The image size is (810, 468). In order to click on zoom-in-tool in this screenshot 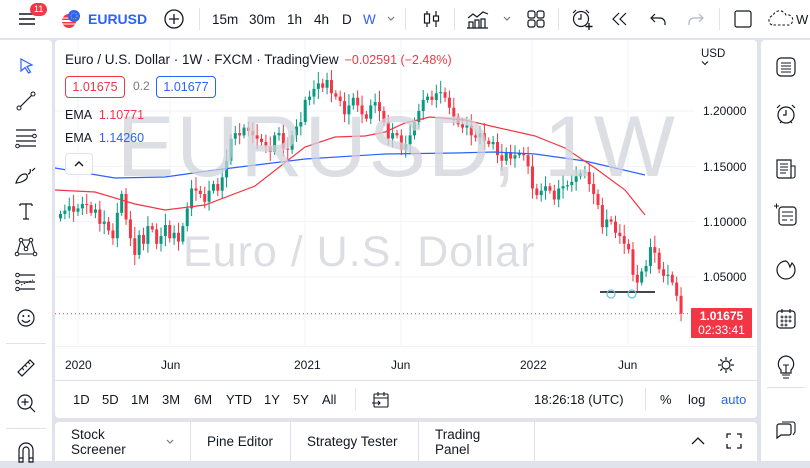, I will do `click(26, 403)`.